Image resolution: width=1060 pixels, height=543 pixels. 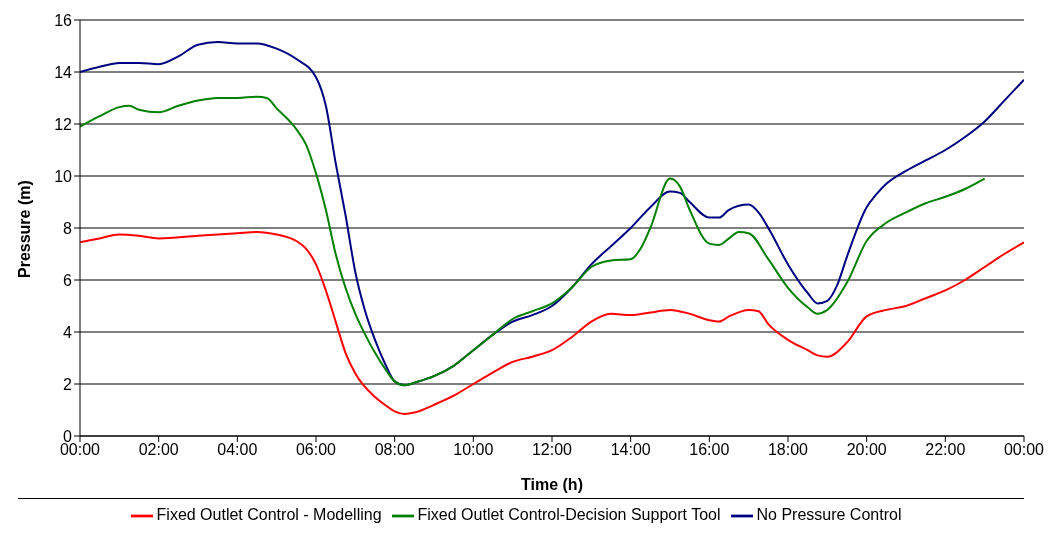 I want to click on y-tick-label: 14, so click(x=63, y=72).